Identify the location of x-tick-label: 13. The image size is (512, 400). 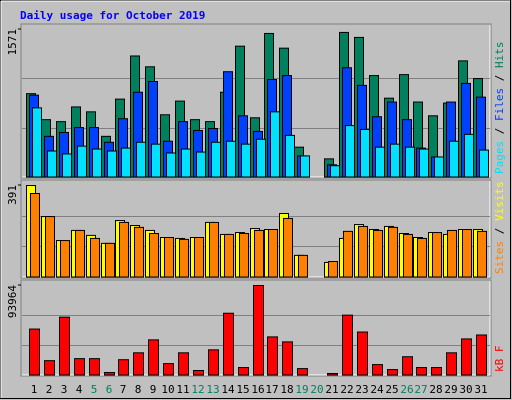
(212, 389).